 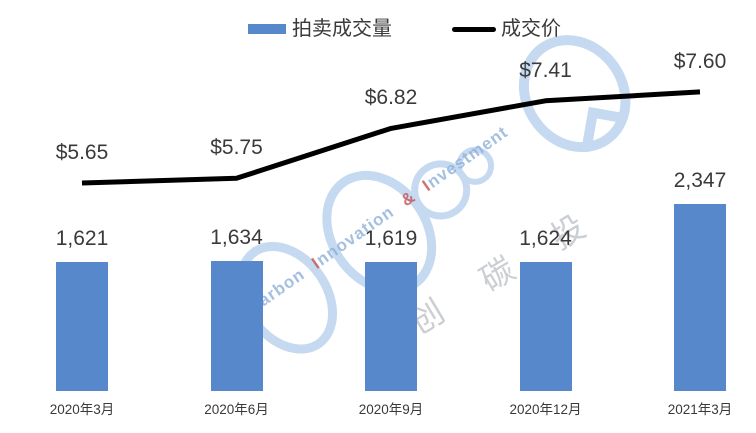 I want to click on x-axis-label: 2020年6月, so click(x=236, y=409).